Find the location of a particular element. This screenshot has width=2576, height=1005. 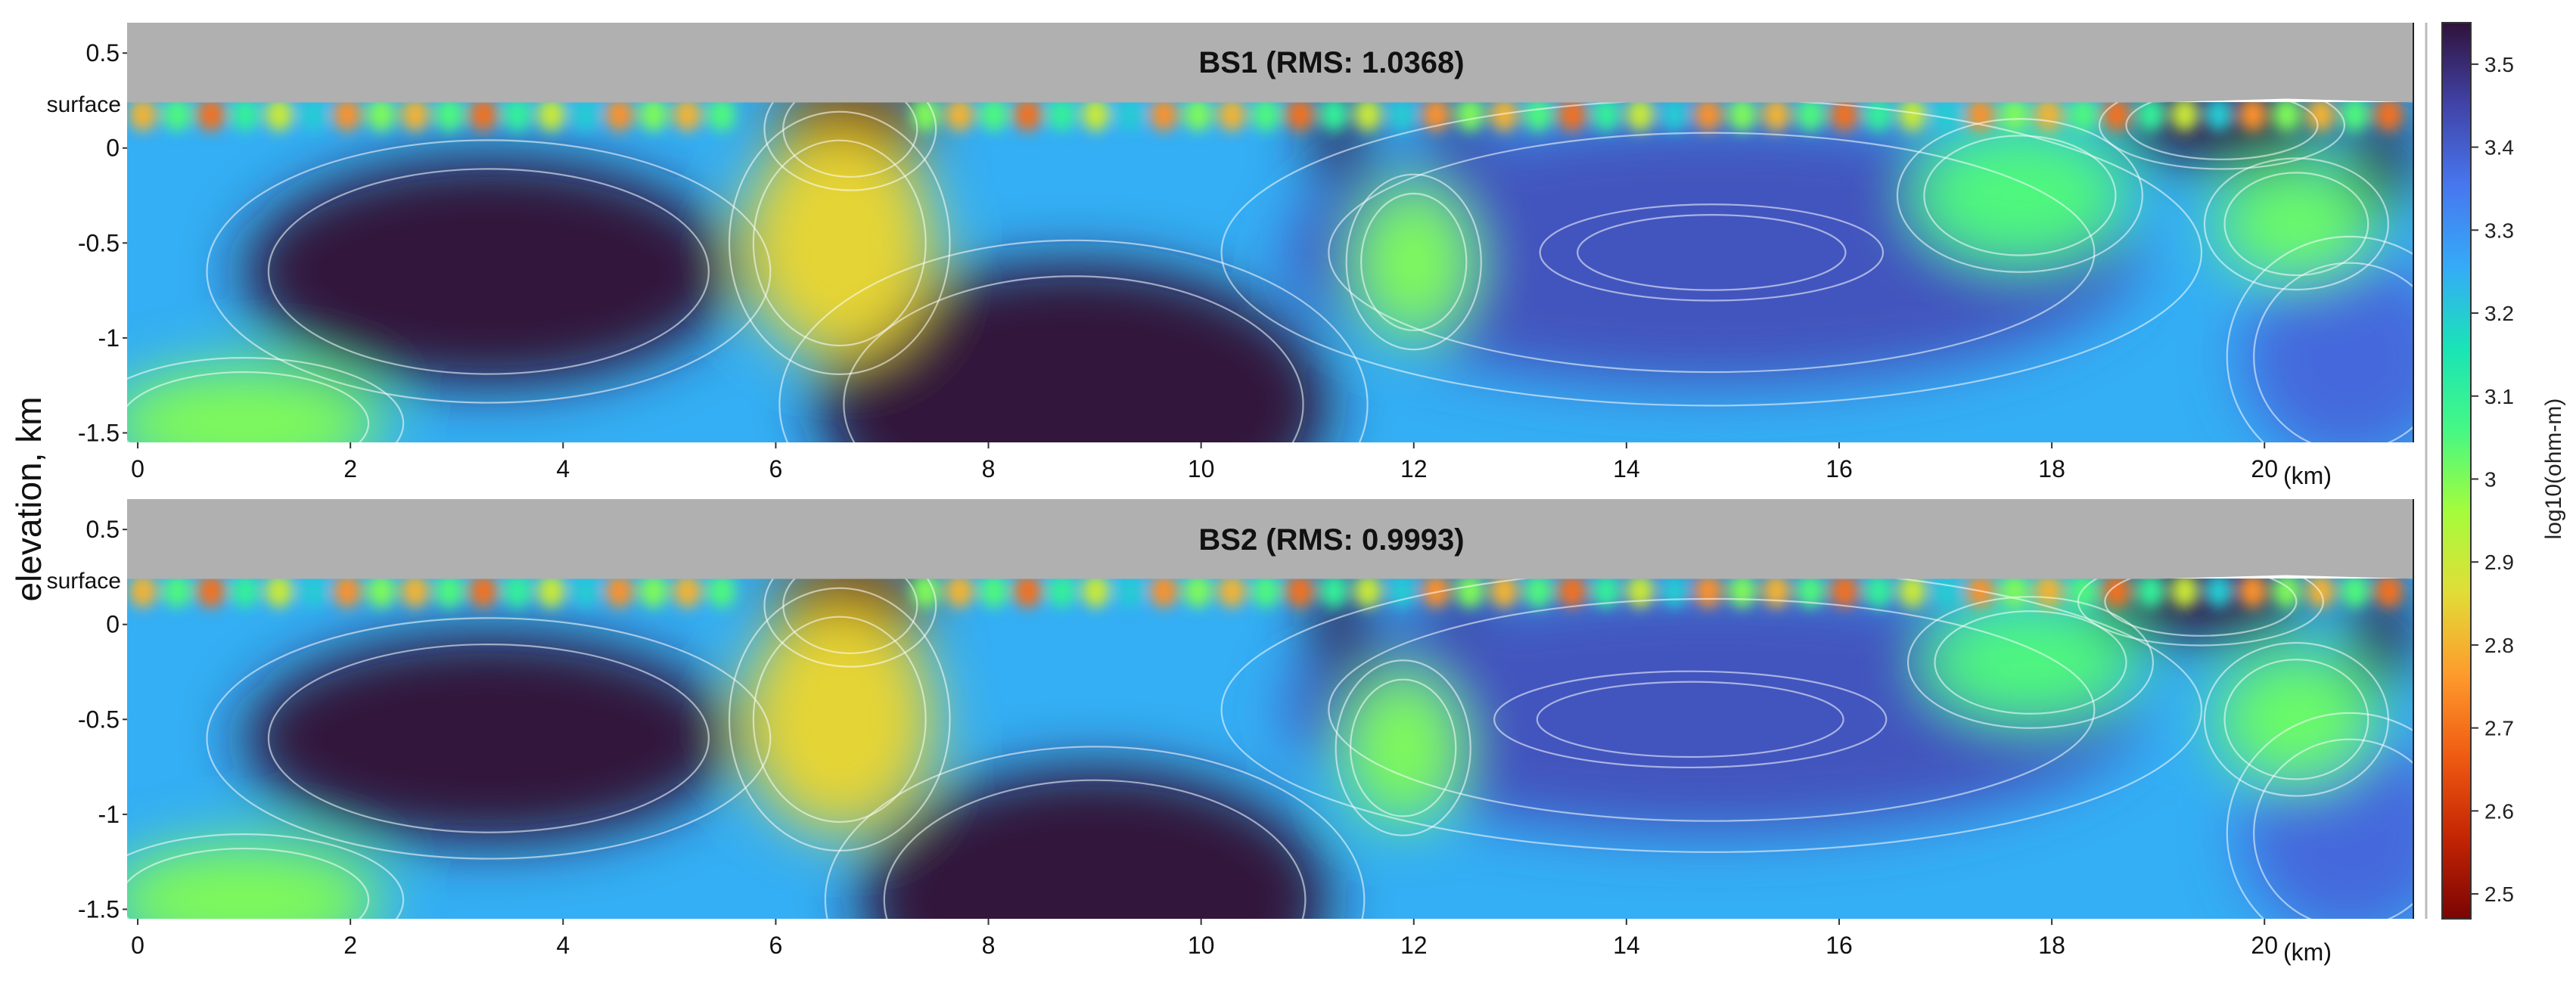

near-surface-band is located at coordinates (1266, 117).